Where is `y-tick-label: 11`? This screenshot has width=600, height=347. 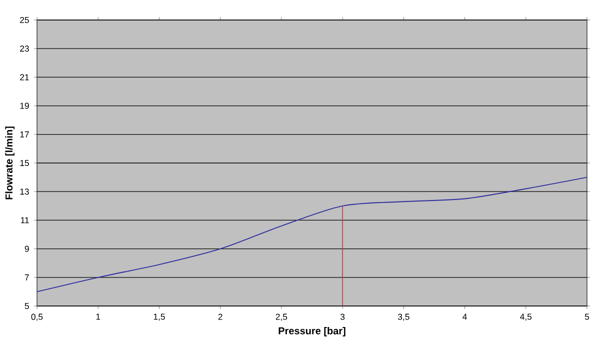
y-tick-label: 11 is located at coordinates (24, 220).